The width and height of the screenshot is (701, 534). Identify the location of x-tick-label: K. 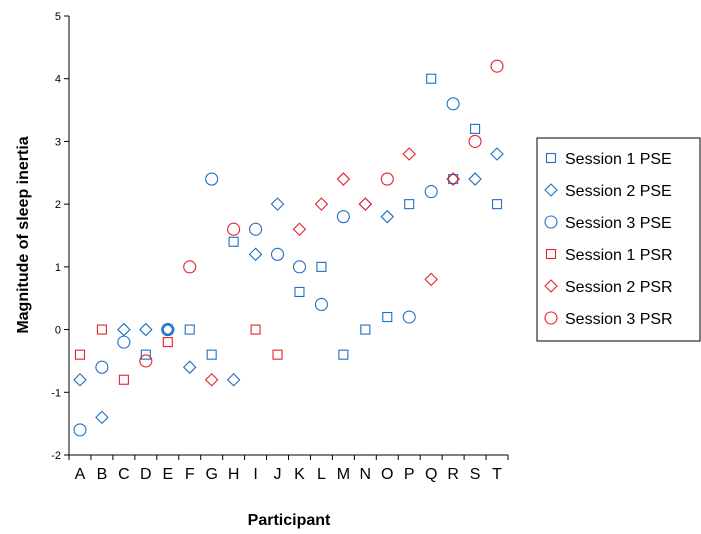
(299, 474).